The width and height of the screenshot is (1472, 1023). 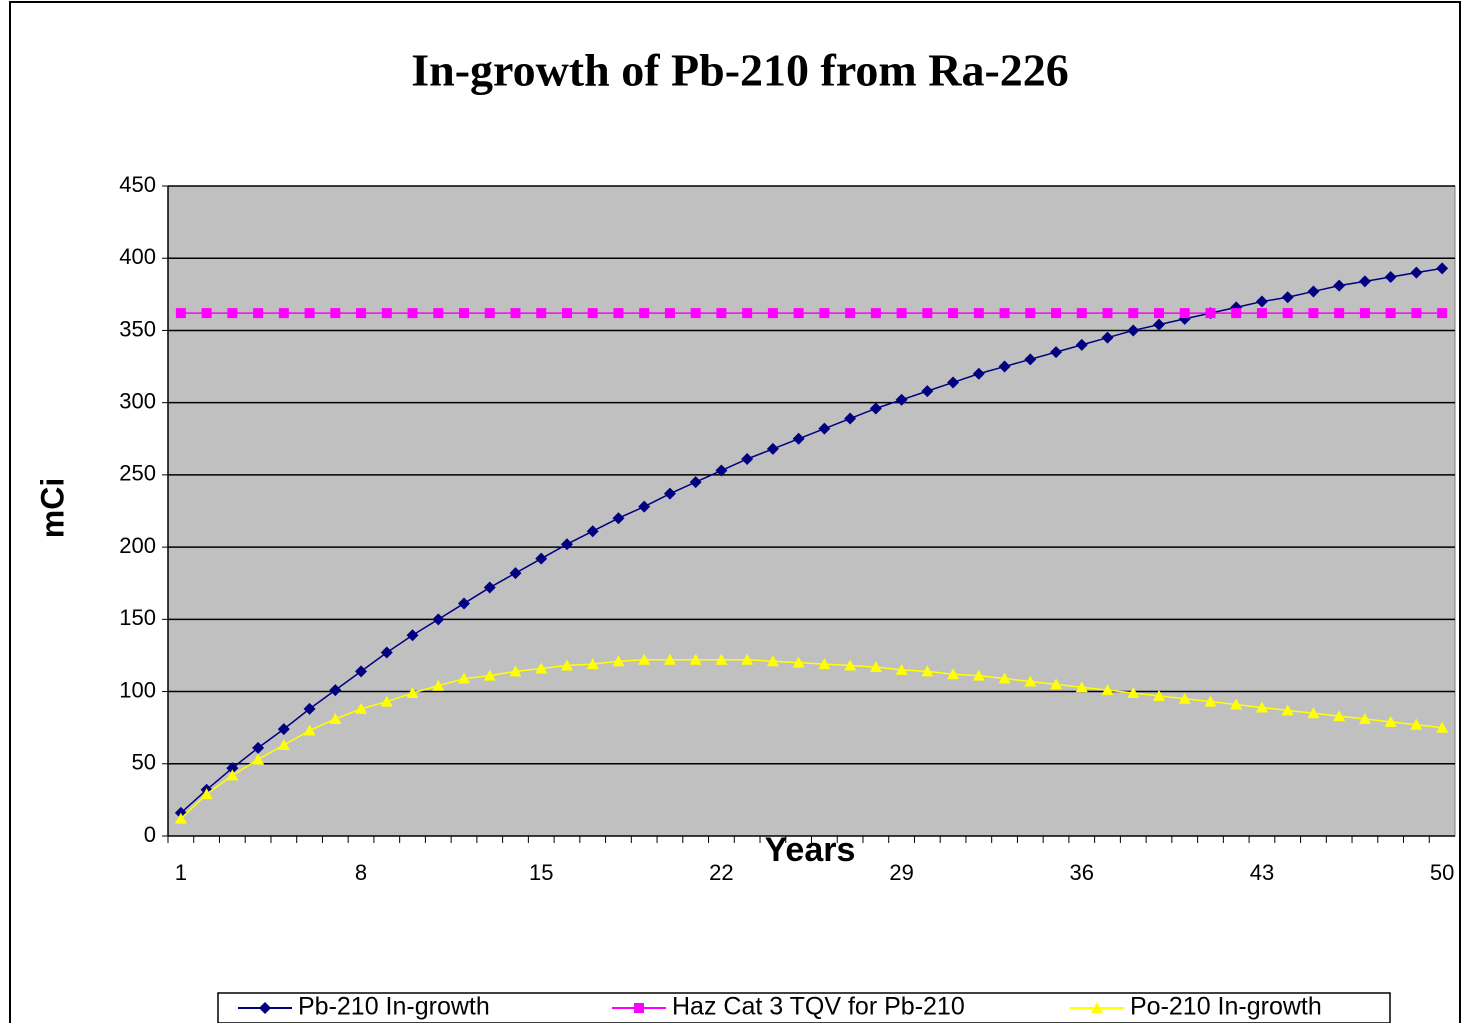 What do you see at coordinates (137, 184) in the screenshot?
I see `y-tick-label: 450` at bounding box center [137, 184].